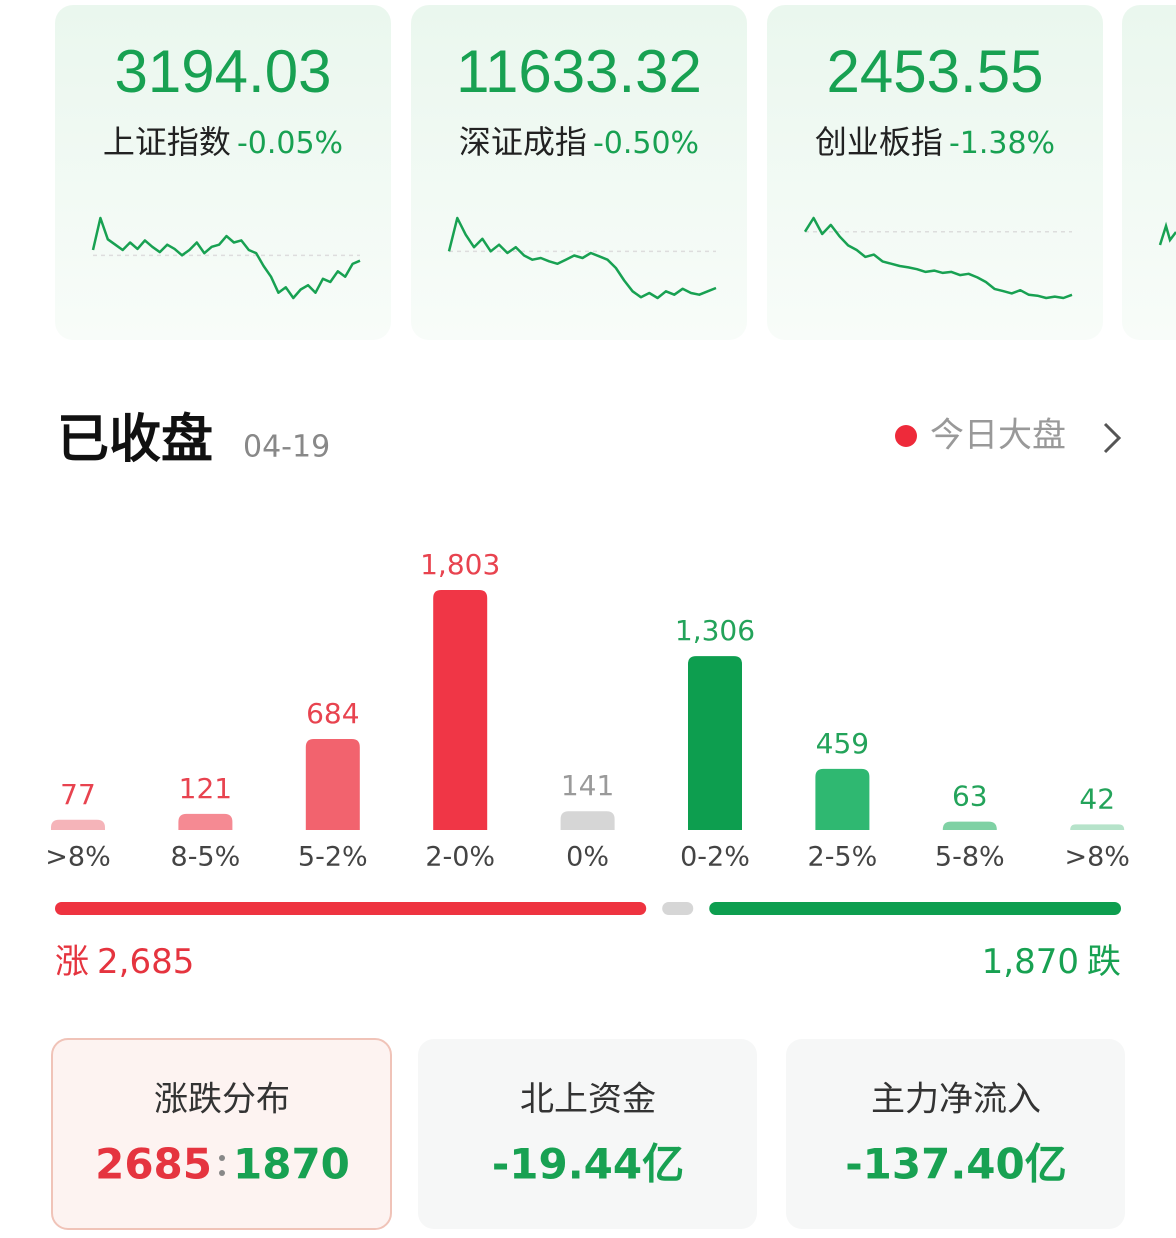 This screenshot has height=1238, width=1176. I want to click on value-label: 63, so click(970, 796).